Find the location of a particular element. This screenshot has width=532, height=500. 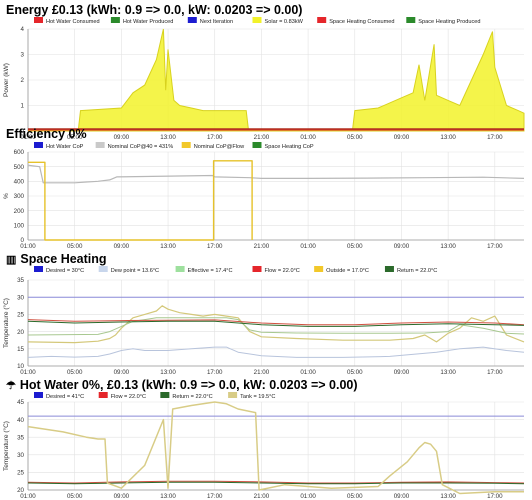

legend-label: Desired = 30°C is located at coordinates (65, 271).